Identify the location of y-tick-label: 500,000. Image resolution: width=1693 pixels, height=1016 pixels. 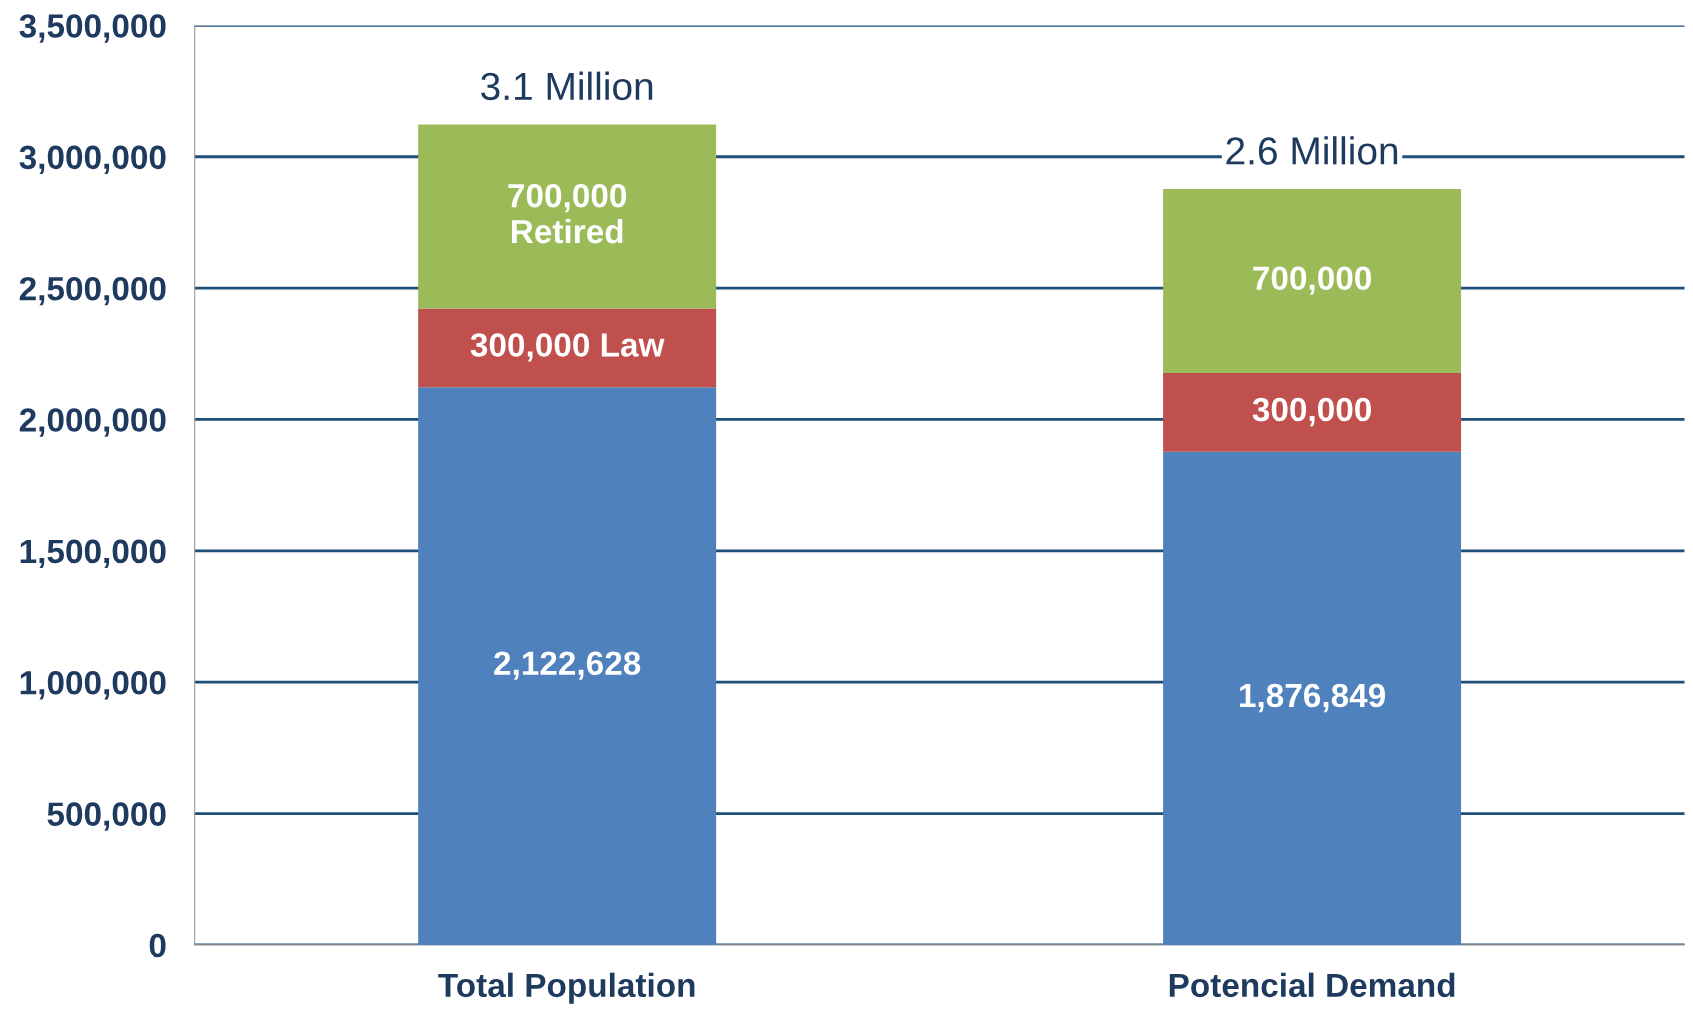
(106, 816).